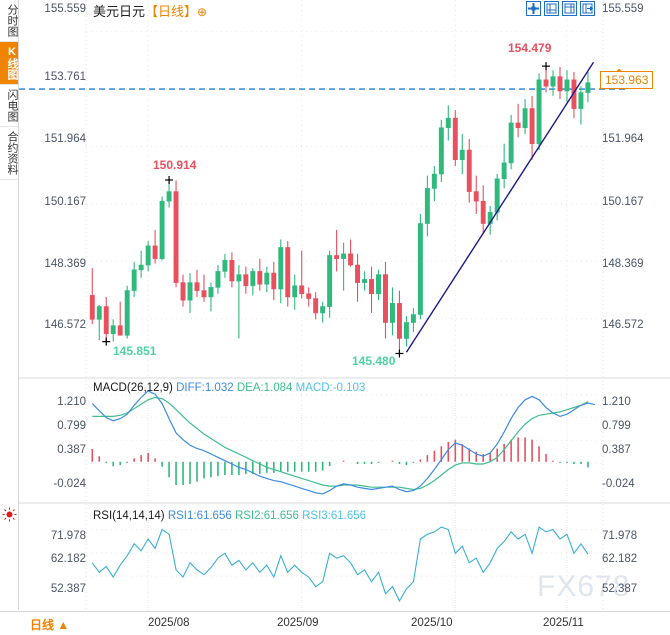 The width and height of the screenshot is (670, 635). Describe the element at coordinates (9, 305) in the screenshot. I see `left-sidebar: 分时图 K线图 闪电图 合约资料` at that location.